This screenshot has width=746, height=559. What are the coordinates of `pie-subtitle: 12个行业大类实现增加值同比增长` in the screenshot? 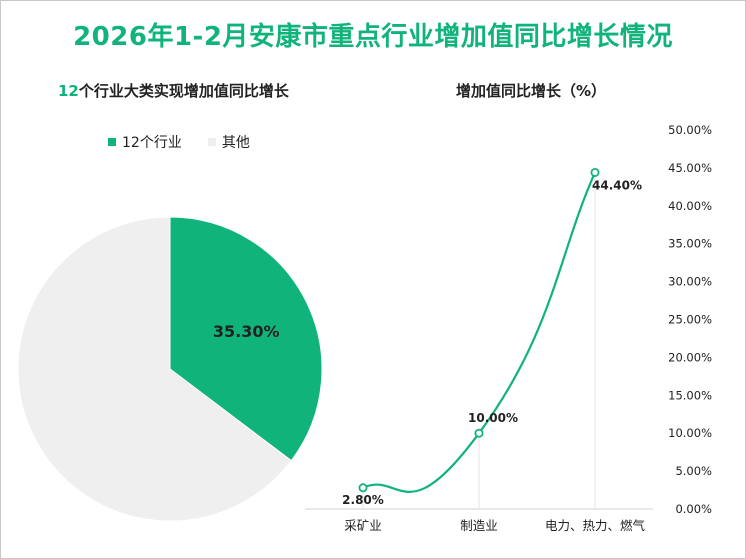 It's located at (173, 90).